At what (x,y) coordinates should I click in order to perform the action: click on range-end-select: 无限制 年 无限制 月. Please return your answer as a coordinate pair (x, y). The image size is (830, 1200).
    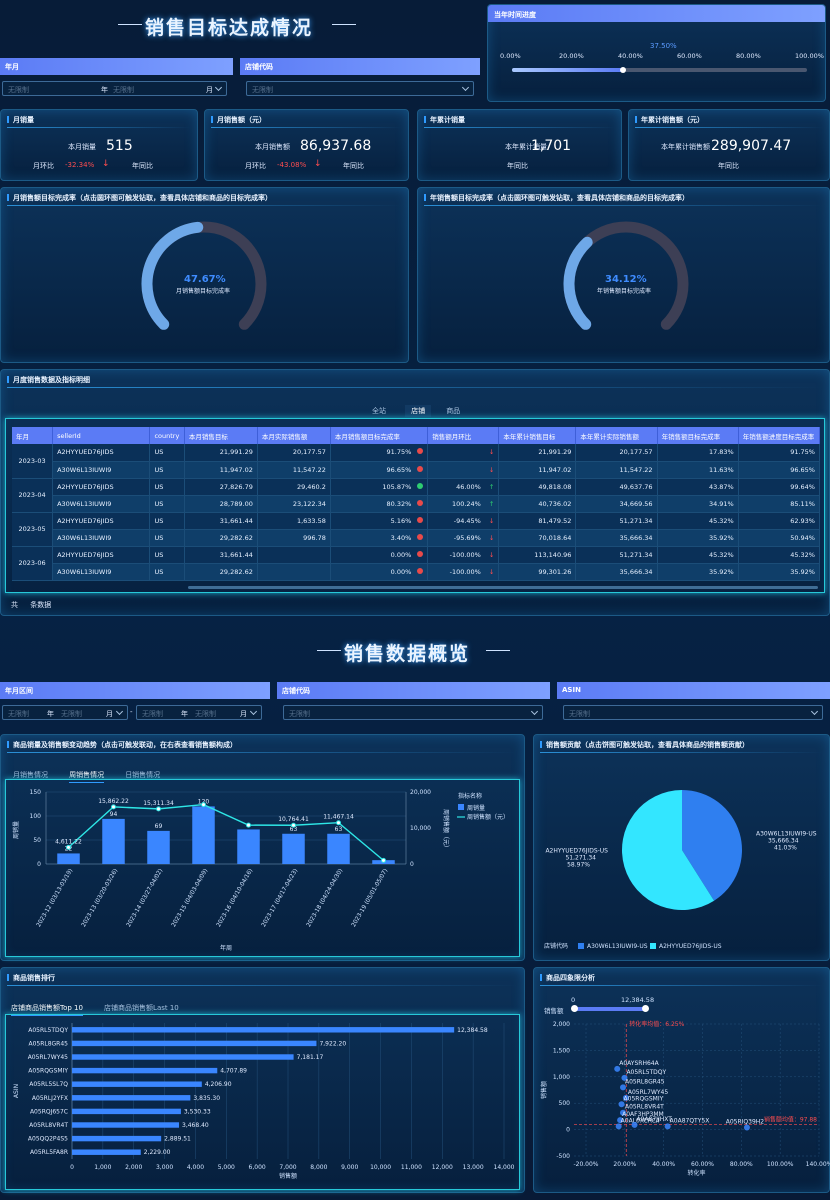
    Looking at the image, I should click on (199, 712).